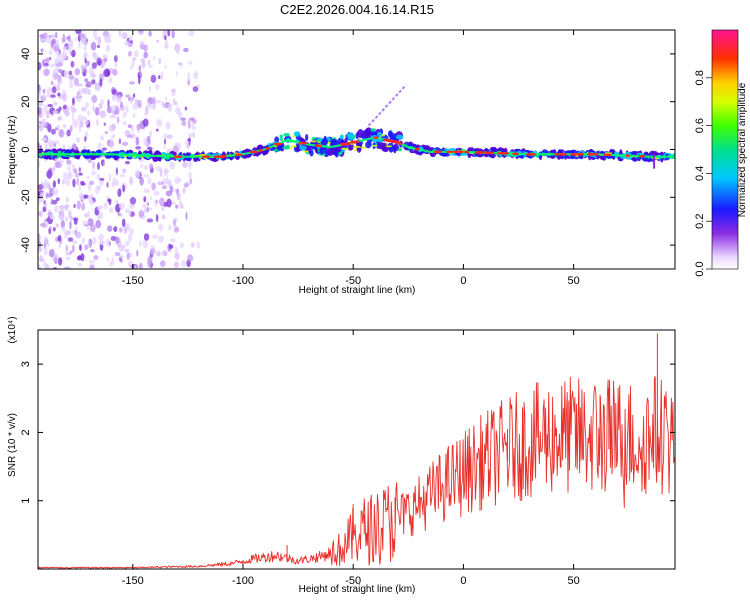 Image resolution: width=750 pixels, height=600 pixels. I want to click on colorbar-tick-label: 0.6, so click(700, 125).